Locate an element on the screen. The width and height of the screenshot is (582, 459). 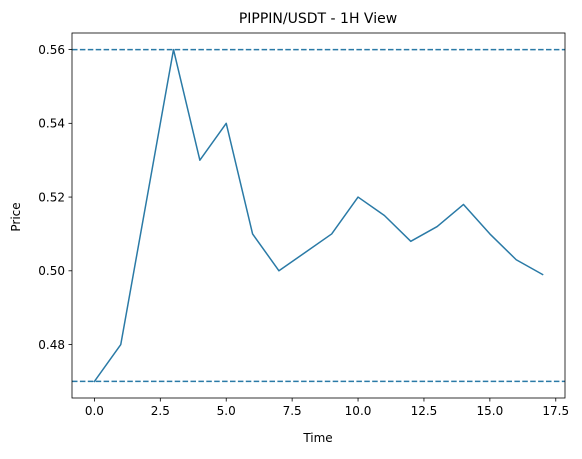
chart-title: PIPPIN/USDT - 1H View is located at coordinates (318, 19).